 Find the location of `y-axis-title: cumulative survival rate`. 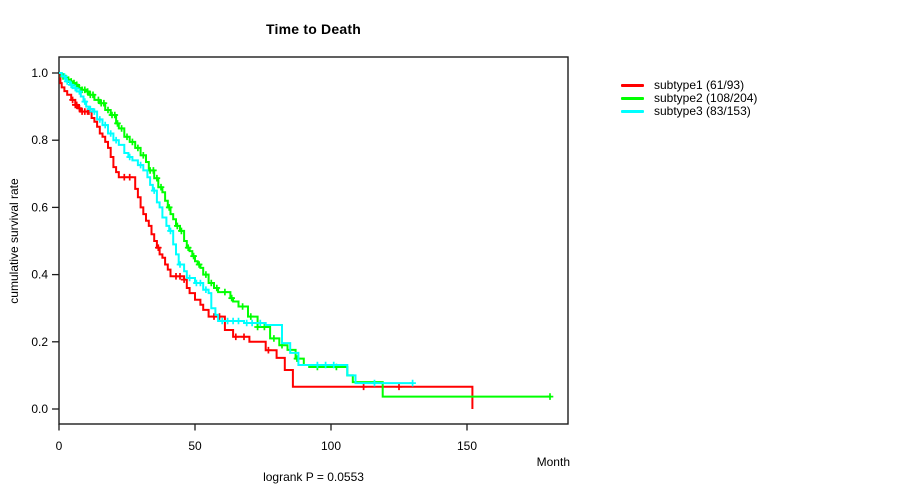

y-axis-title: cumulative survival rate is located at coordinates (14, 241).